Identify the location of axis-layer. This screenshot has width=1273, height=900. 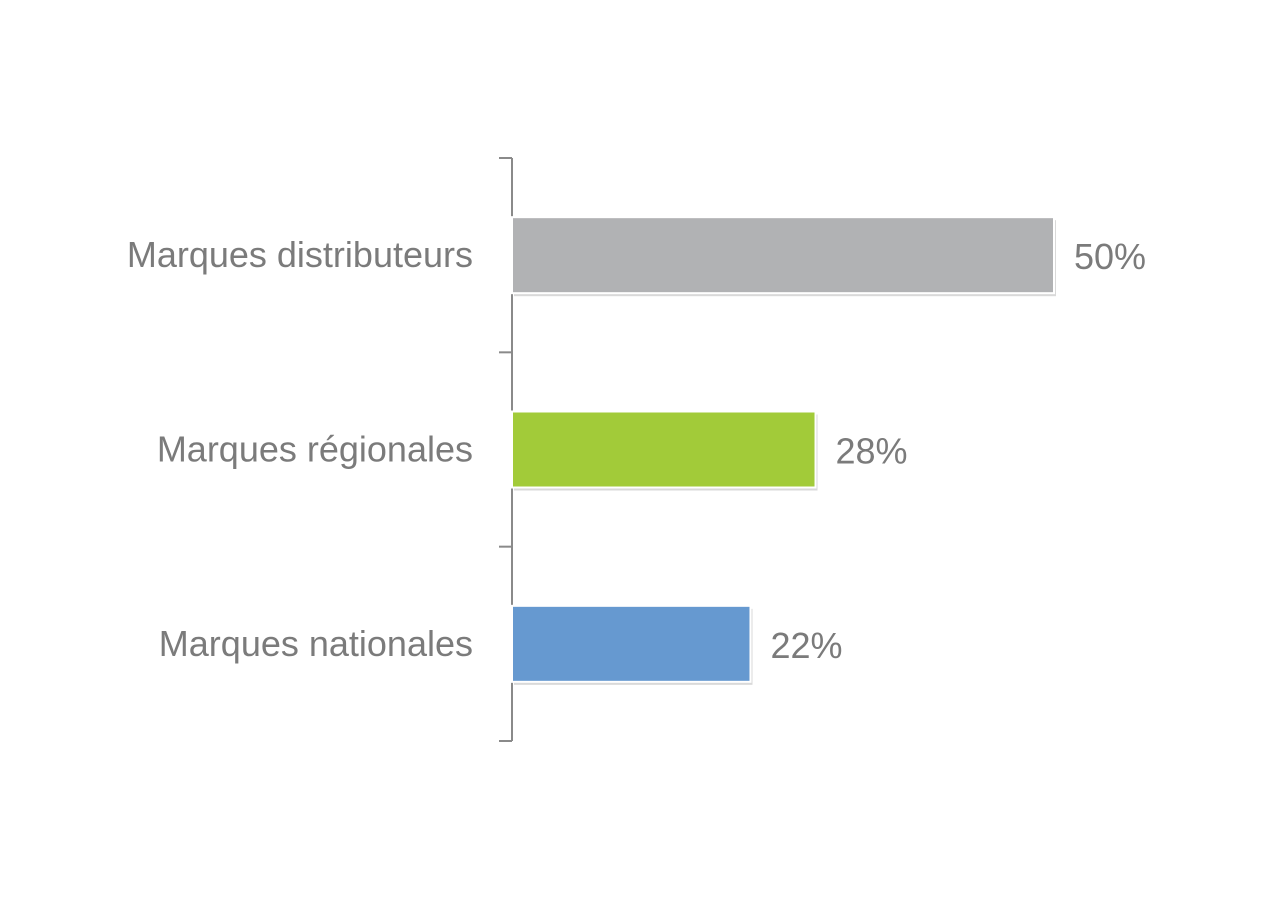
(506, 449).